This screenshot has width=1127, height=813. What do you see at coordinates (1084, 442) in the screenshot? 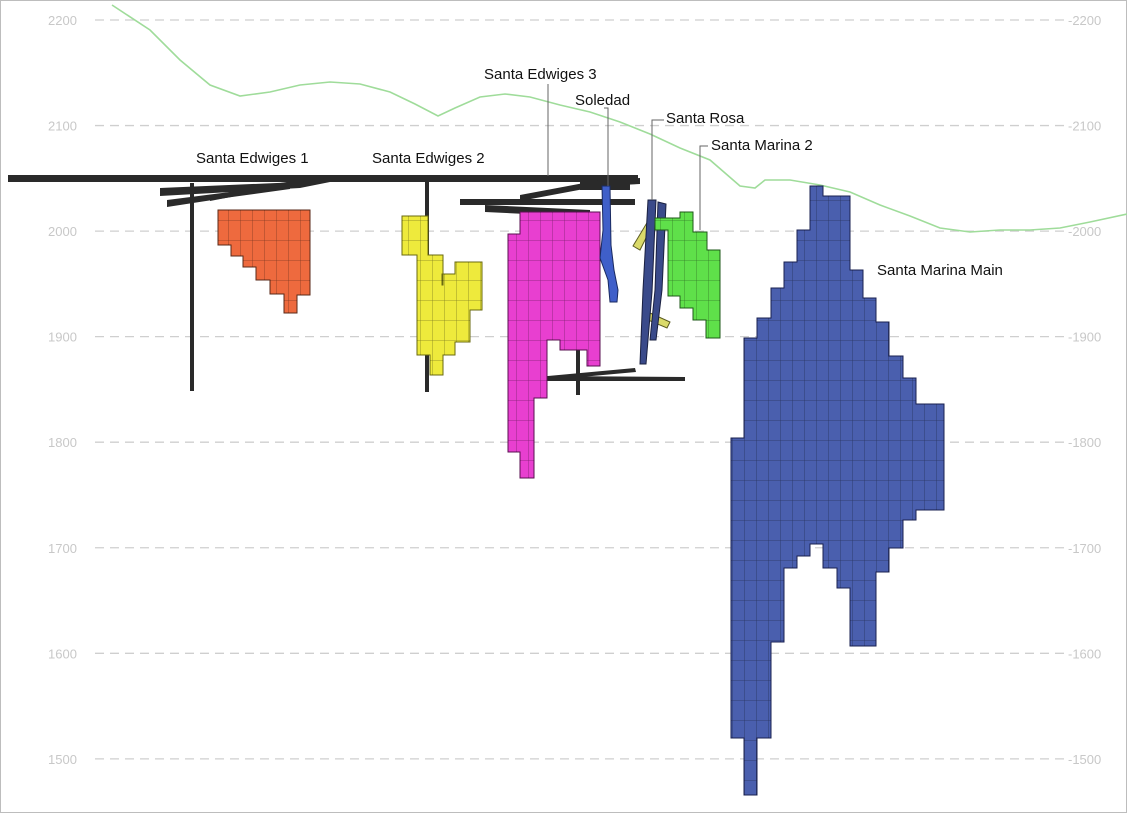
I see `tick-label-right: -1800` at bounding box center [1084, 442].